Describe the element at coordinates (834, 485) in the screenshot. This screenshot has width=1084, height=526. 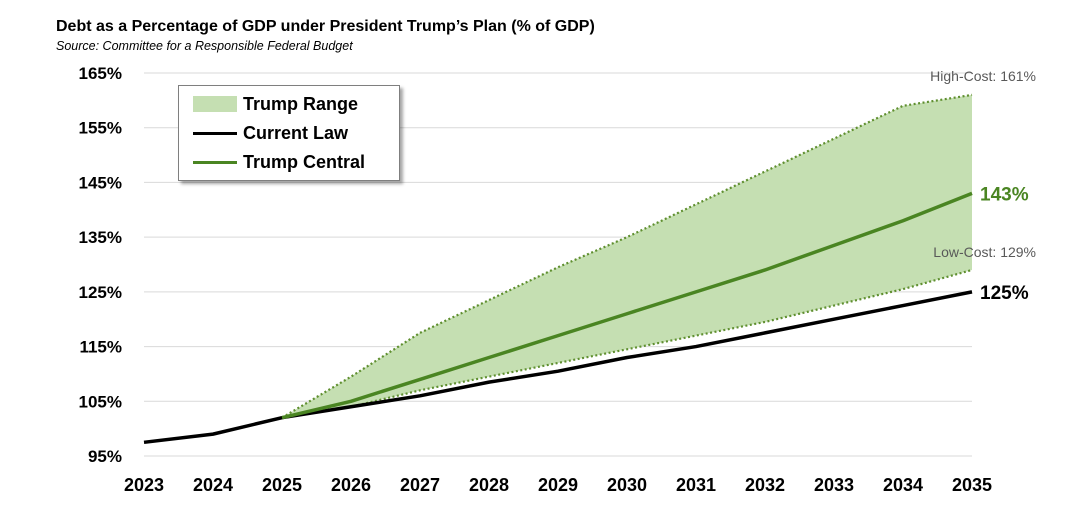
I see `x-tick-label: 2033` at that location.